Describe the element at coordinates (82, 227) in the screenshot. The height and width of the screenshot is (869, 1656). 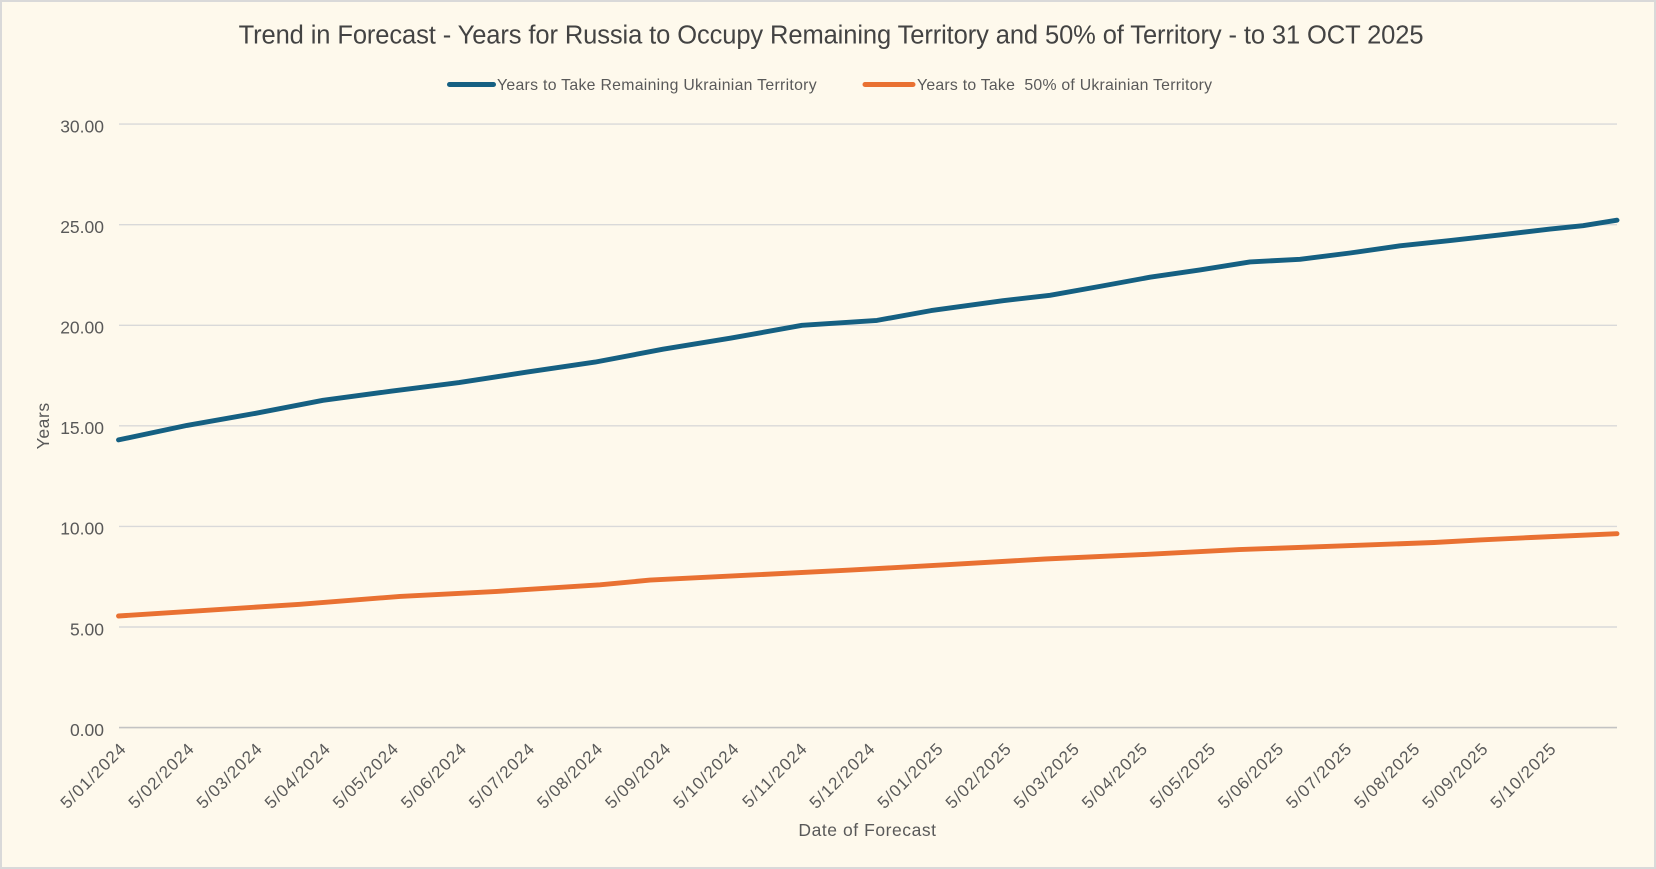
I see `svg-text: 25.00` at that location.